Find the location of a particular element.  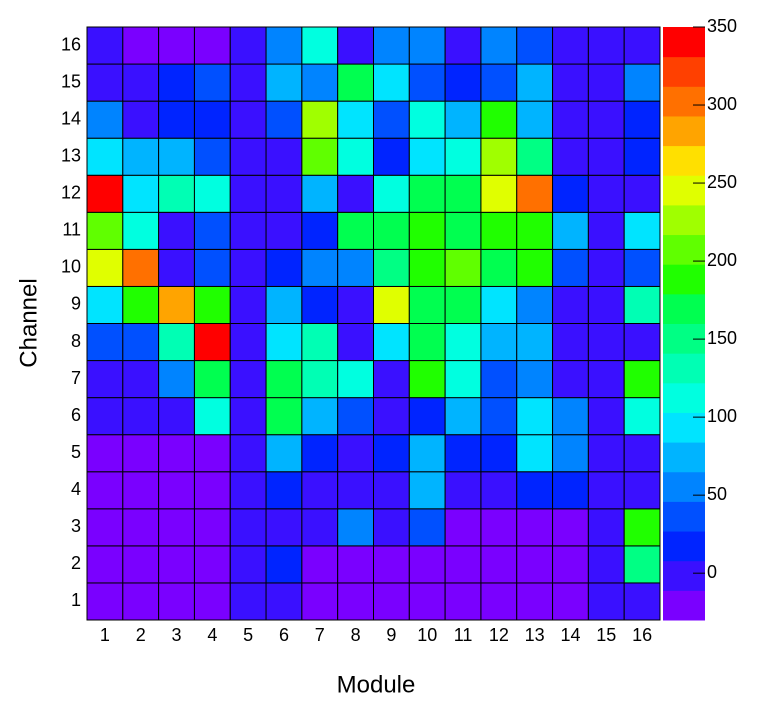

x-tick-label: 7 is located at coordinates (320, 635).